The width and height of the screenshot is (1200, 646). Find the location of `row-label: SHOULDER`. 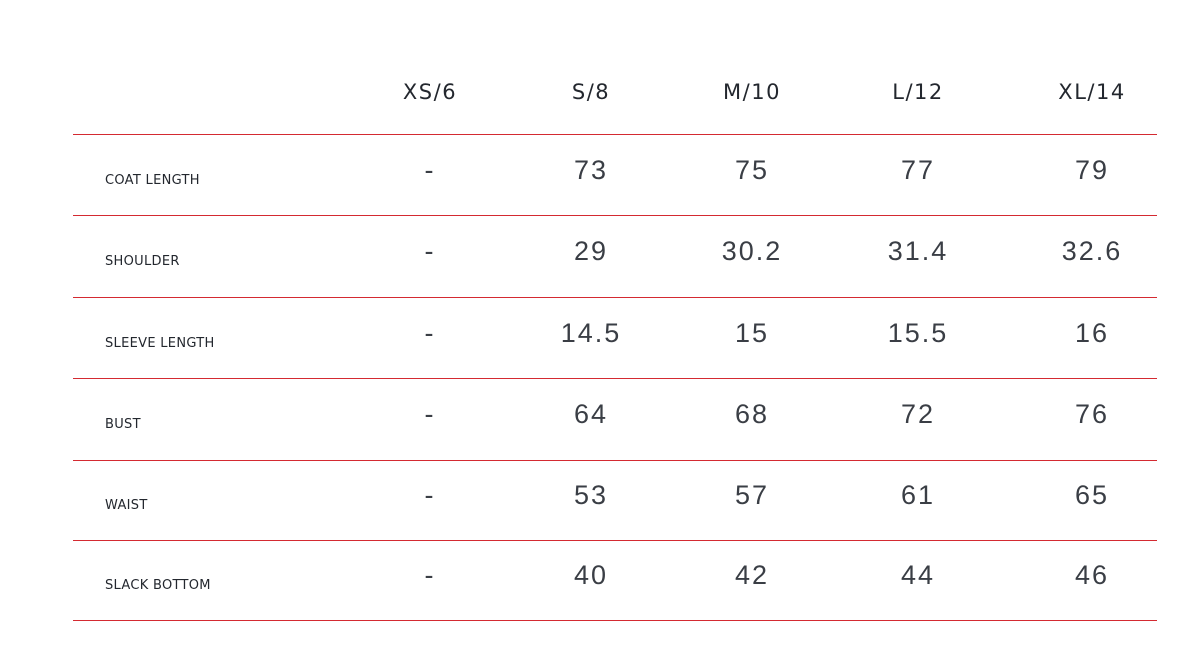

row-label: SHOULDER is located at coordinates (142, 261).